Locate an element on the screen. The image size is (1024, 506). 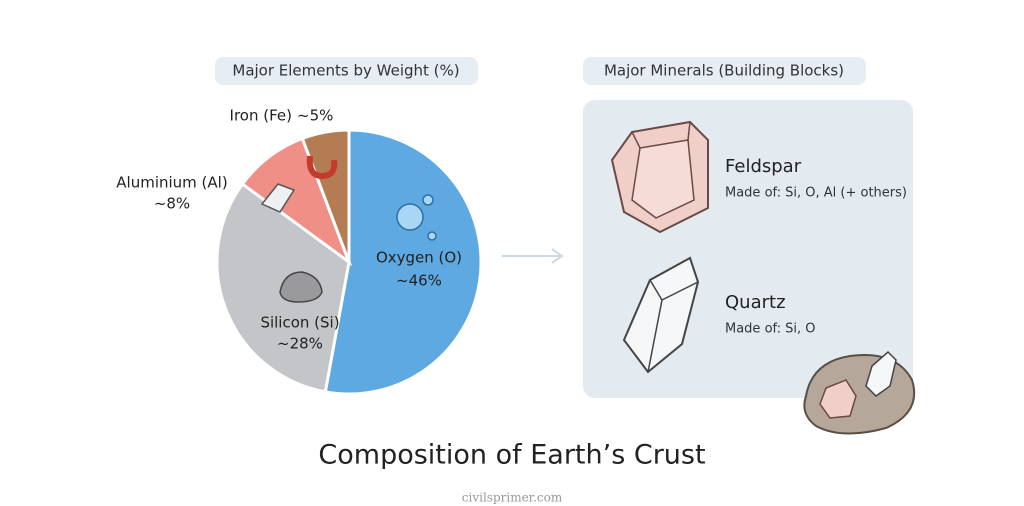
rock-icon is located at coordinates (859, 392).